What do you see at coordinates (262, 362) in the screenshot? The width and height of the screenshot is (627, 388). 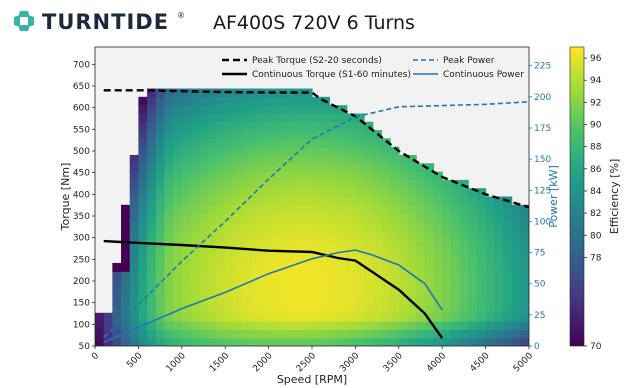 I see `x-tick-label: 2000` at bounding box center [262, 362].